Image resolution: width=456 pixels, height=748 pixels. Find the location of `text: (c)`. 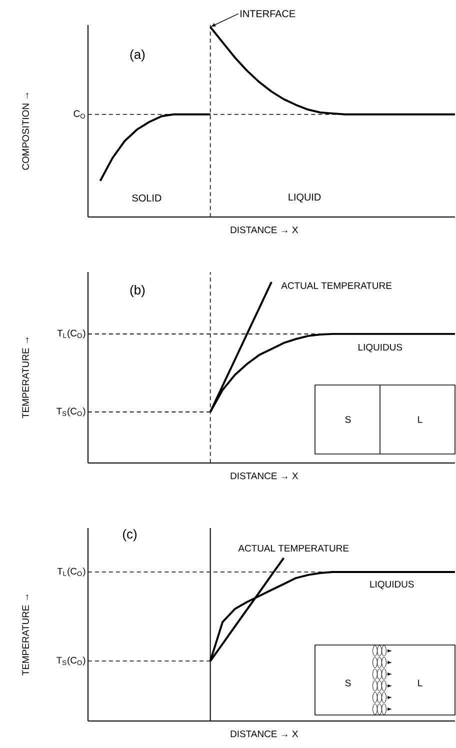

text: (c) is located at coordinates (130, 535).